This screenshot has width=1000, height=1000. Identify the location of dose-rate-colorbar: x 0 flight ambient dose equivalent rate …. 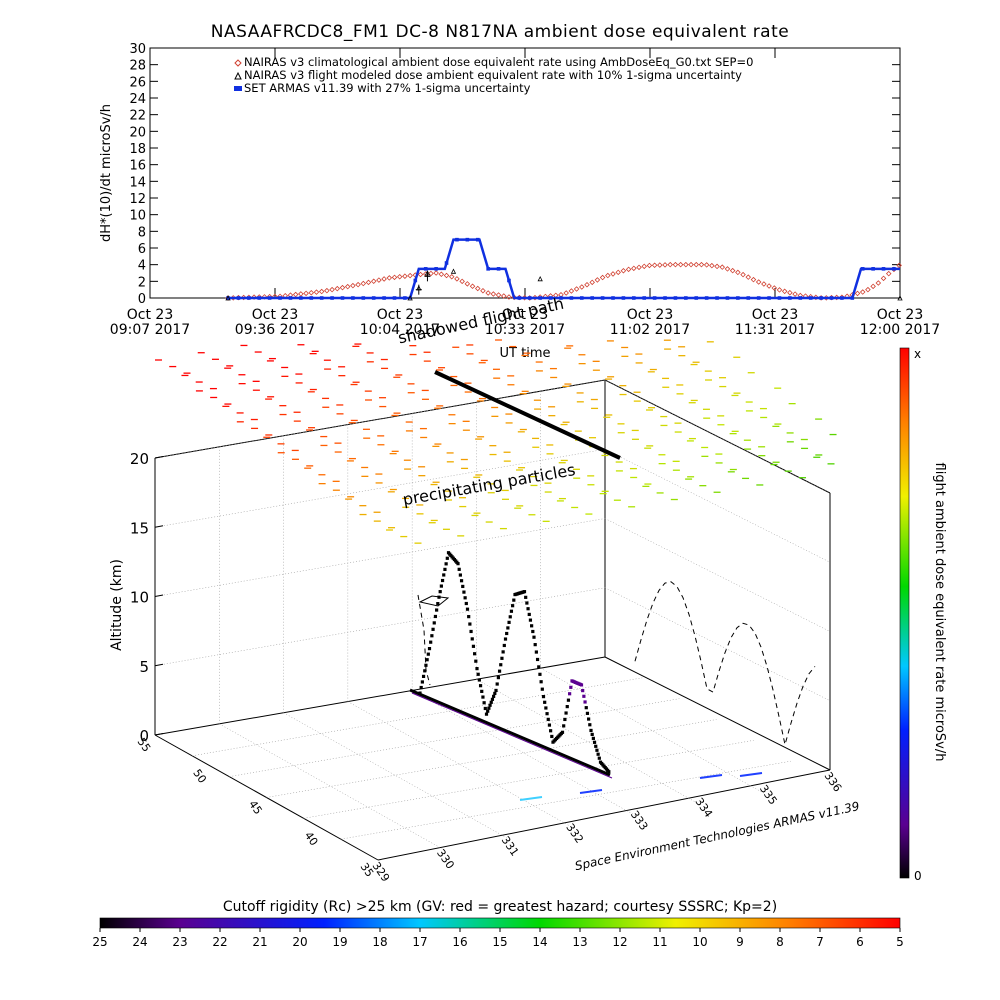
(923, 615).